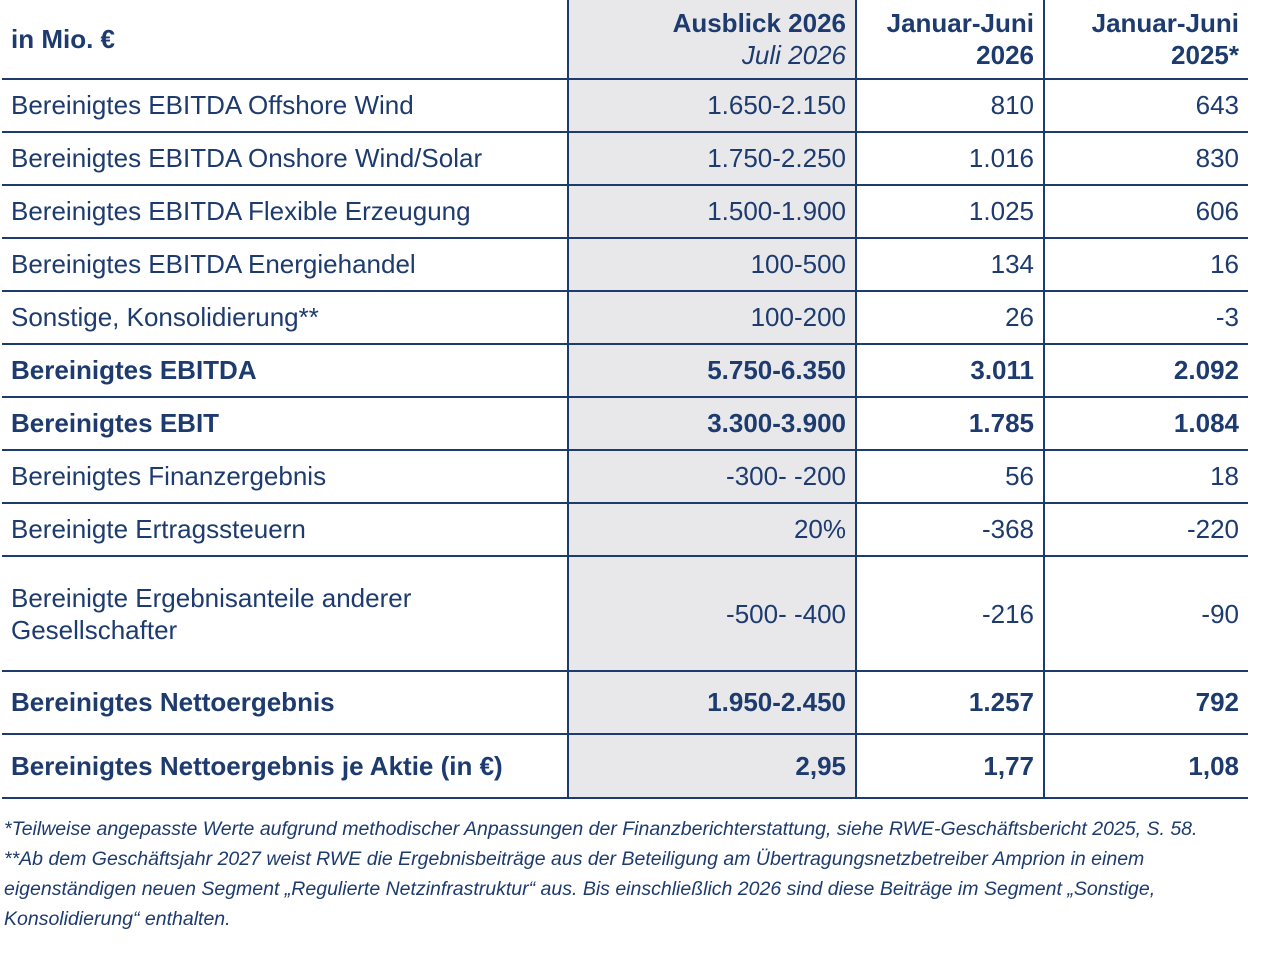 Image resolution: width=1280 pixels, height=967 pixels. I want to click on h1-2025-value: 2.092, so click(1145, 371).